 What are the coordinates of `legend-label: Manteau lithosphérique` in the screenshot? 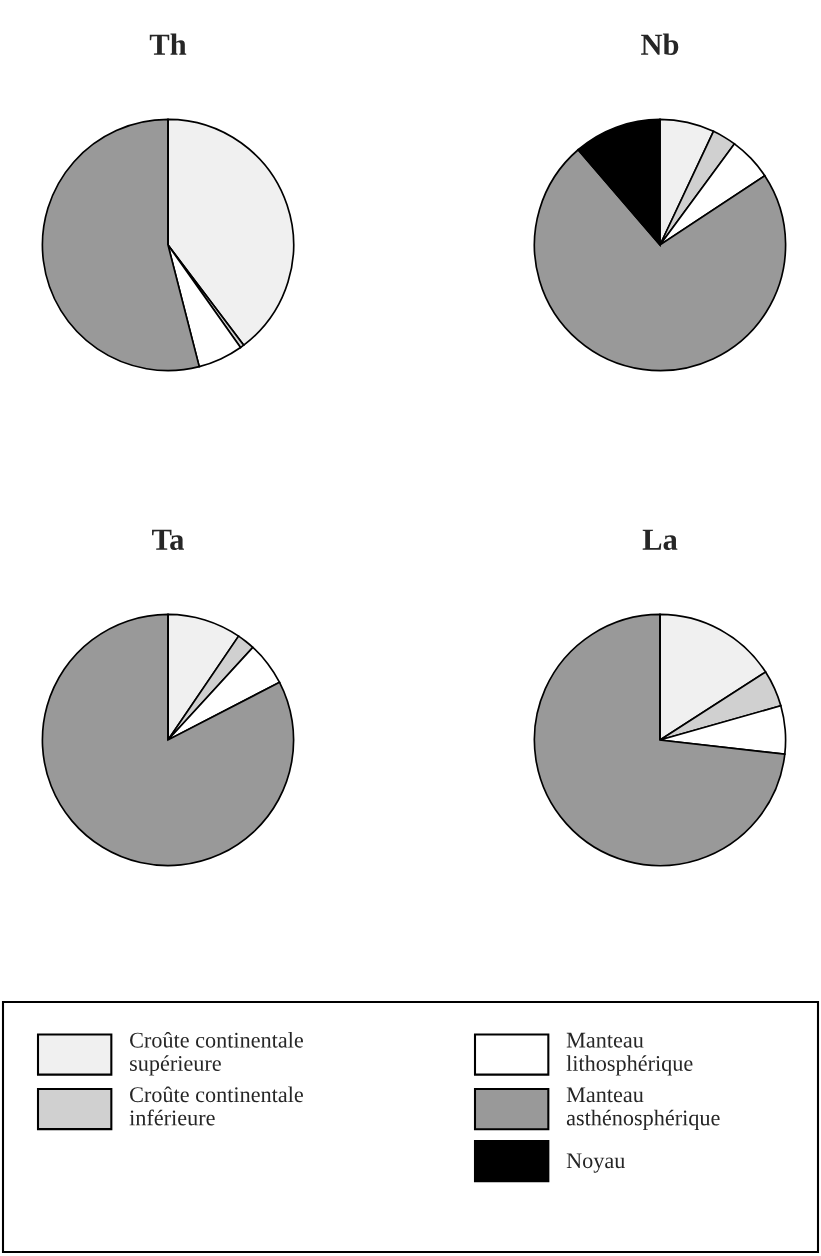 It's located at (629, 1054).